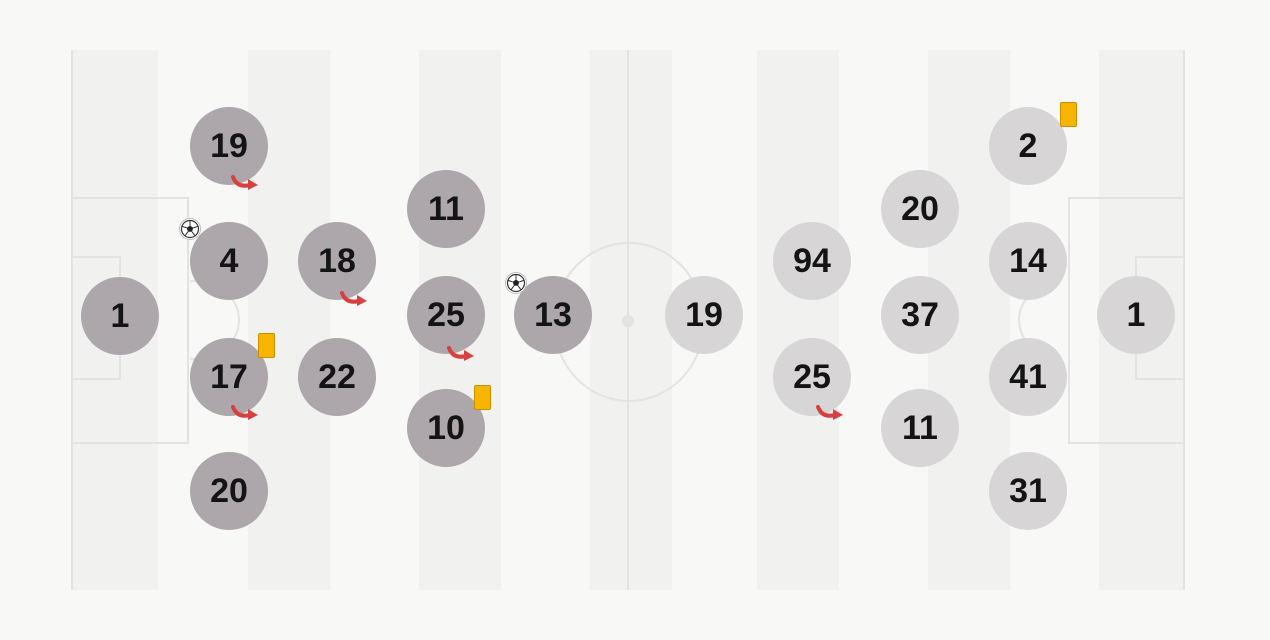  Describe the element at coordinates (812, 377) in the screenshot. I see `away-player-25: 25` at that location.